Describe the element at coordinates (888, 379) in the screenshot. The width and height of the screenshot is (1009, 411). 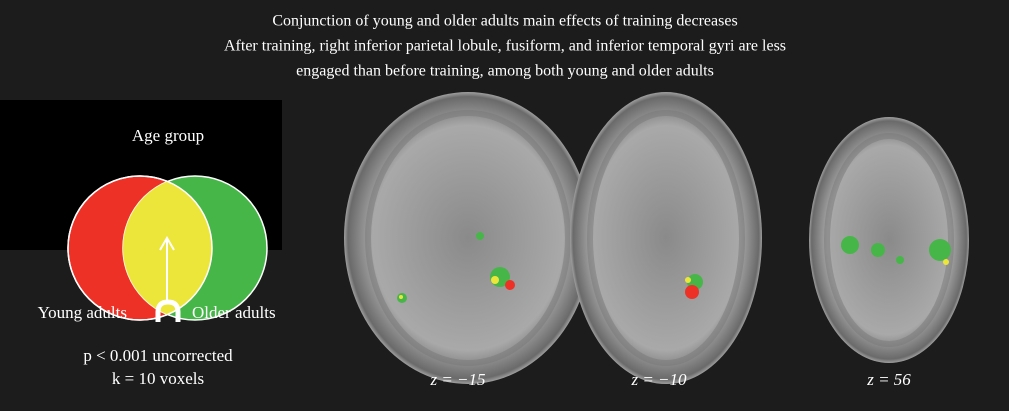
I see `slice-label: z = 56` at that location.